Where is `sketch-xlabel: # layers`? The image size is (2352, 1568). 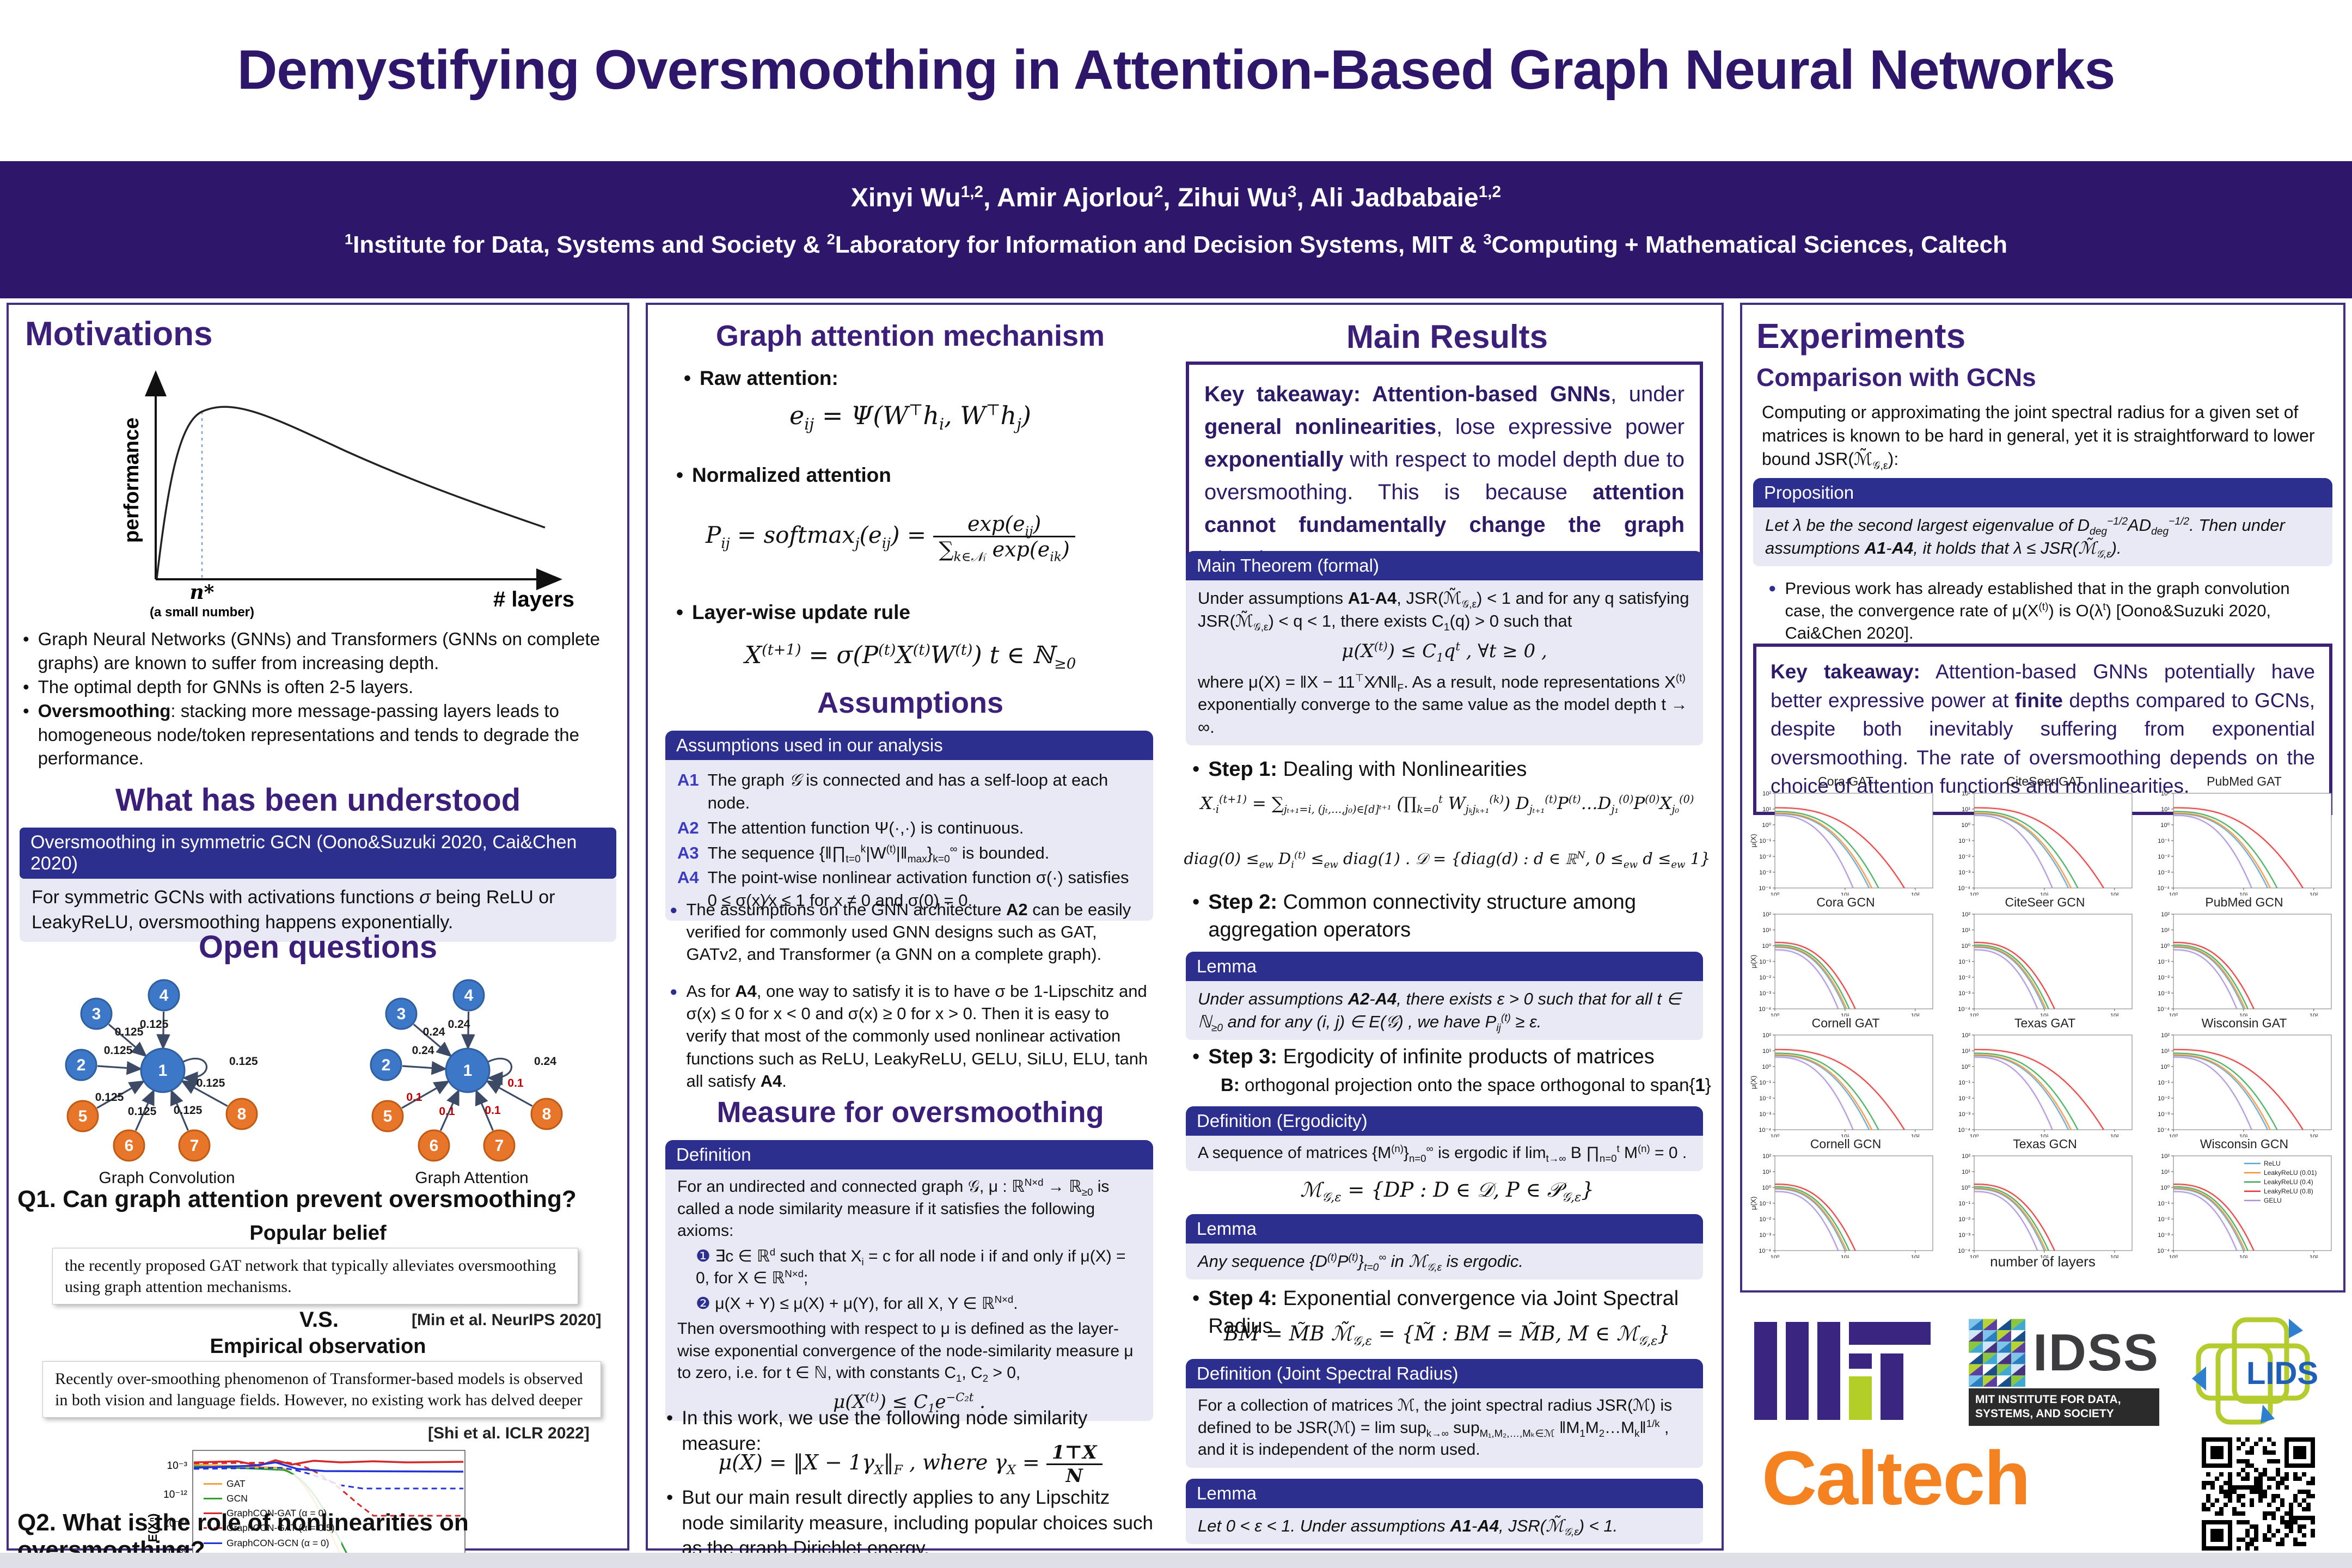
sketch-xlabel: # layers is located at coordinates (533, 599).